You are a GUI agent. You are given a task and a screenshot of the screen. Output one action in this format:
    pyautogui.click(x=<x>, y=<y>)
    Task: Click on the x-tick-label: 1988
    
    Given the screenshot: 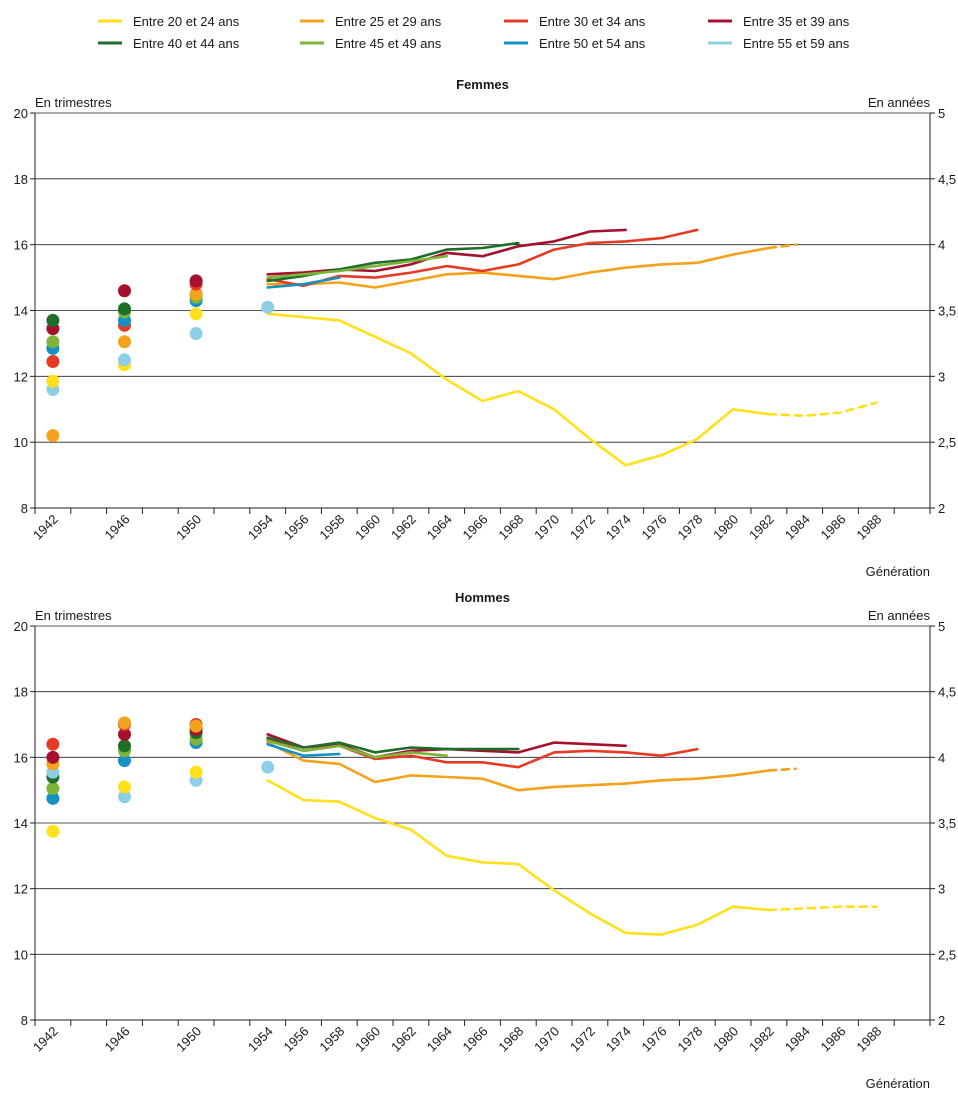 What is the action you would take?
    pyautogui.click(x=868, y=1039)
    